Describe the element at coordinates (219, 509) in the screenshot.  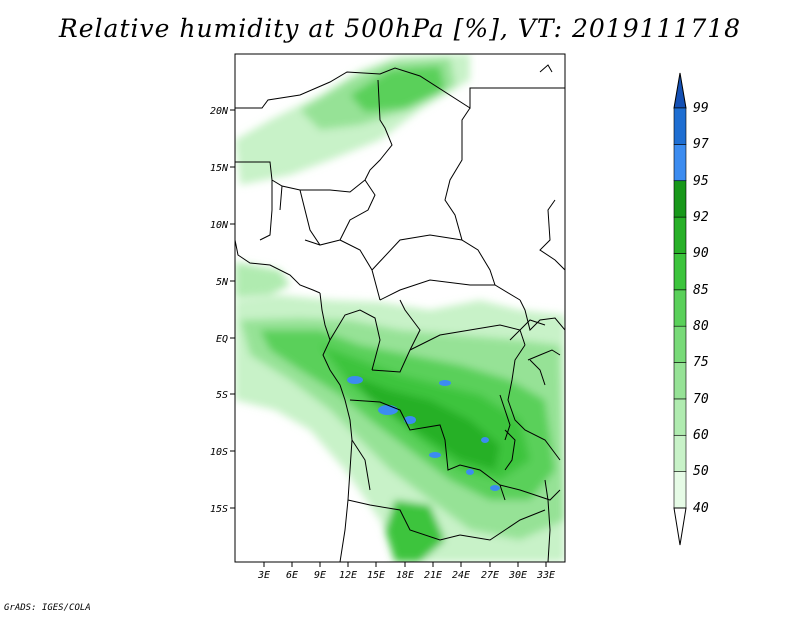
I see `lat-label: 15S` at that location.